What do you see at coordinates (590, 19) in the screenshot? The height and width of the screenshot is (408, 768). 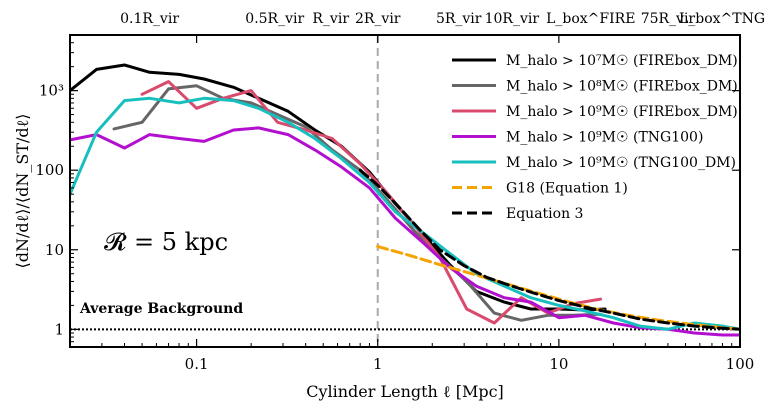 I see `top-tick-label-6: L_box^FIRE` at bounding box center [590, 19].